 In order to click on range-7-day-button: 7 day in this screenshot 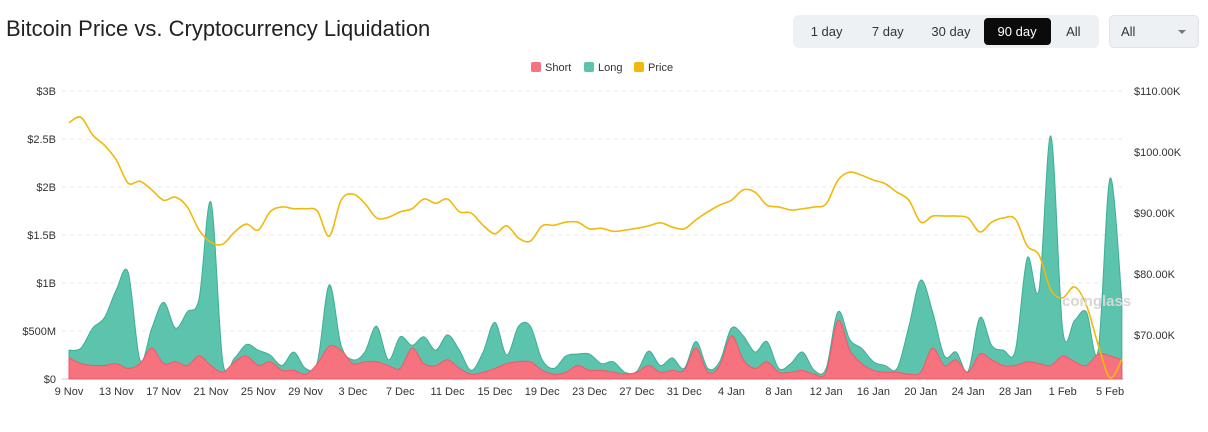, I will do `click(887, 31)`.